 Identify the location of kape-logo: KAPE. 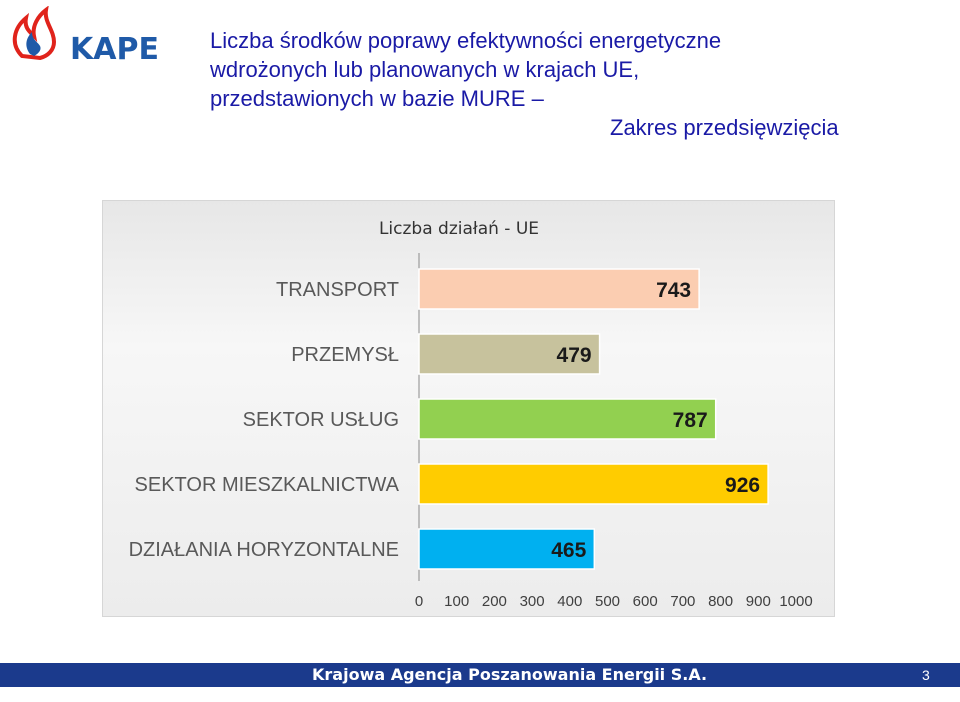
(83, 36).